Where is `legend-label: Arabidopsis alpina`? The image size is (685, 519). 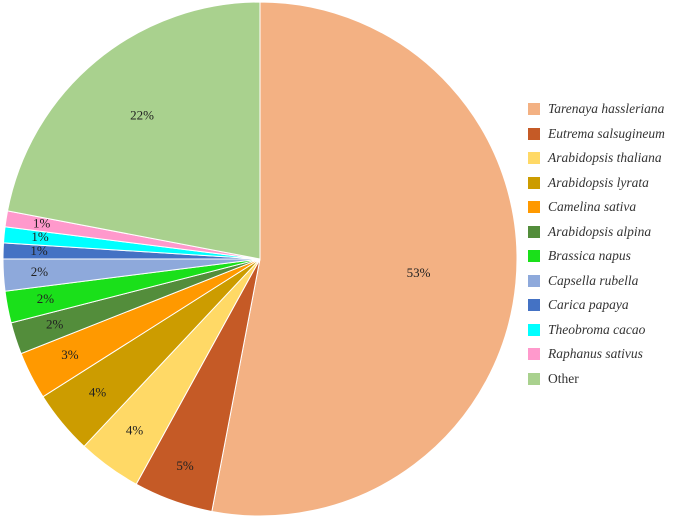 legend-label: Arabidopsis alpina is located at coordinates (600, 231).